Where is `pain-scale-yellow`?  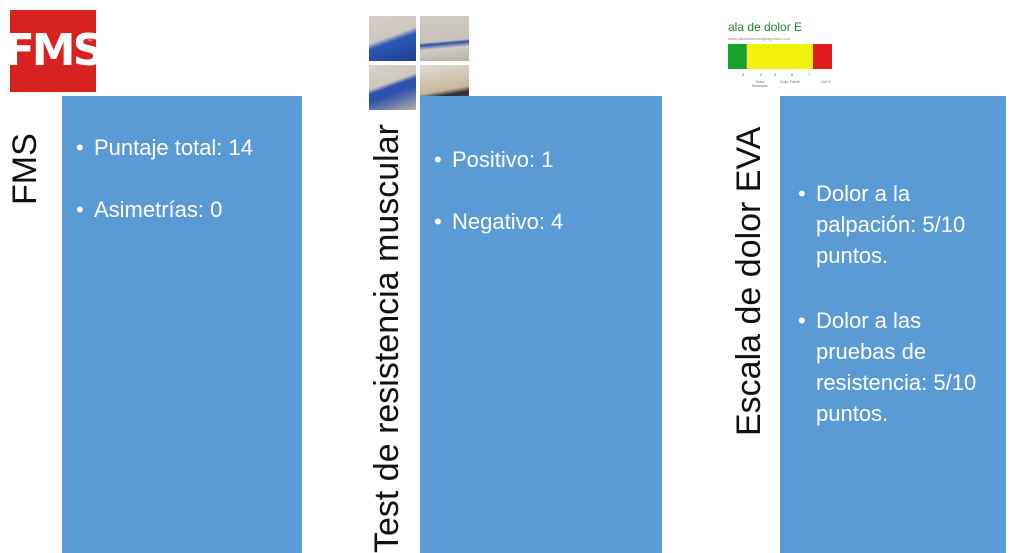
pain-scale-yellow is located at coordinates (780, 56).